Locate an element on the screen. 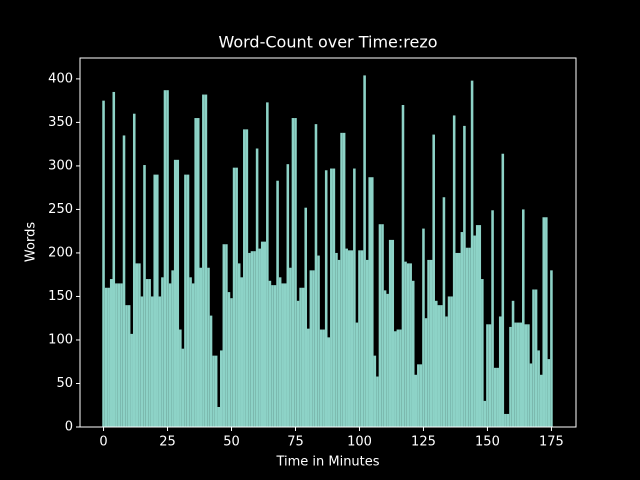 This screenshot has height=480, width=640. chart-title: Word-Count over Time:rezo is located at coordinates (327, 42).